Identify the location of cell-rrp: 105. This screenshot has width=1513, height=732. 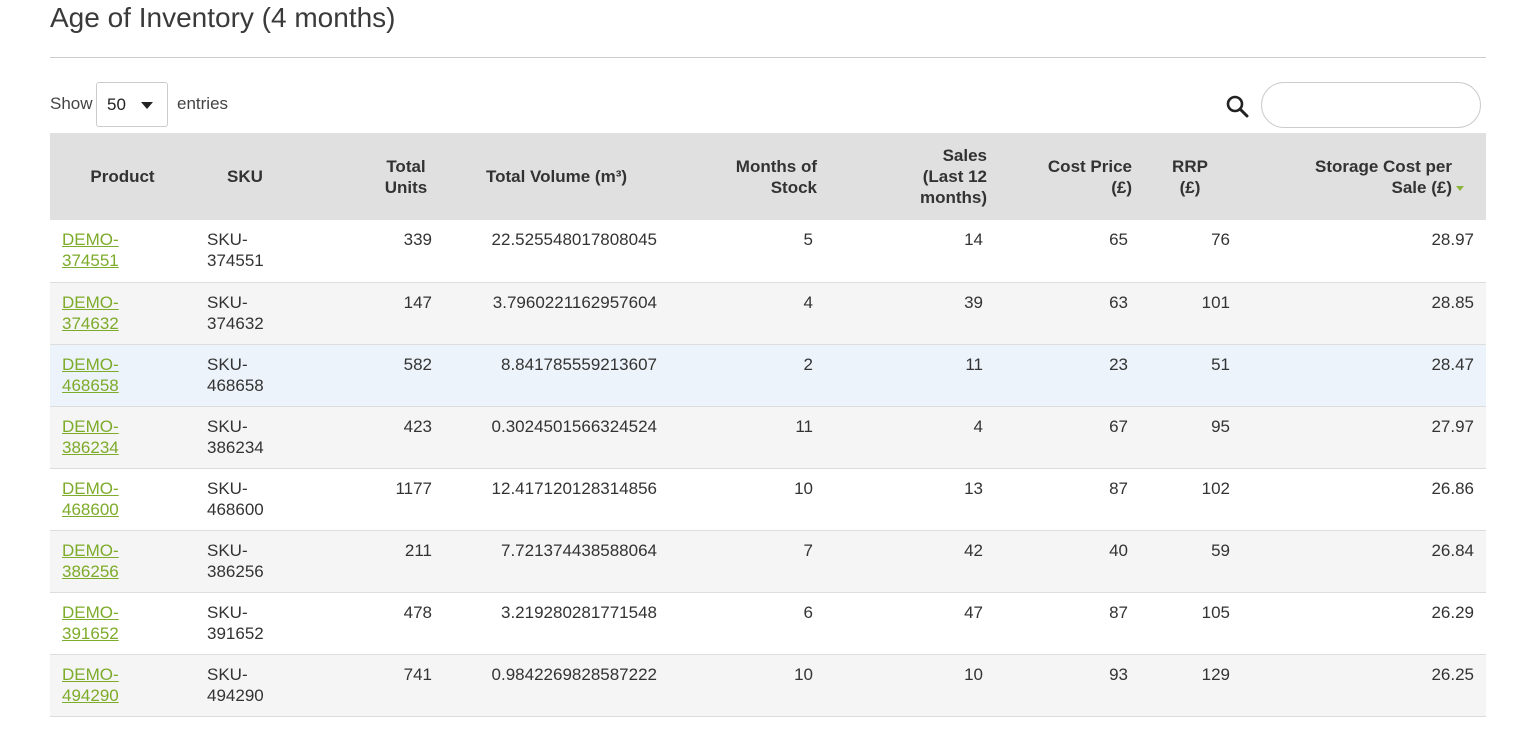
(1191, 623).